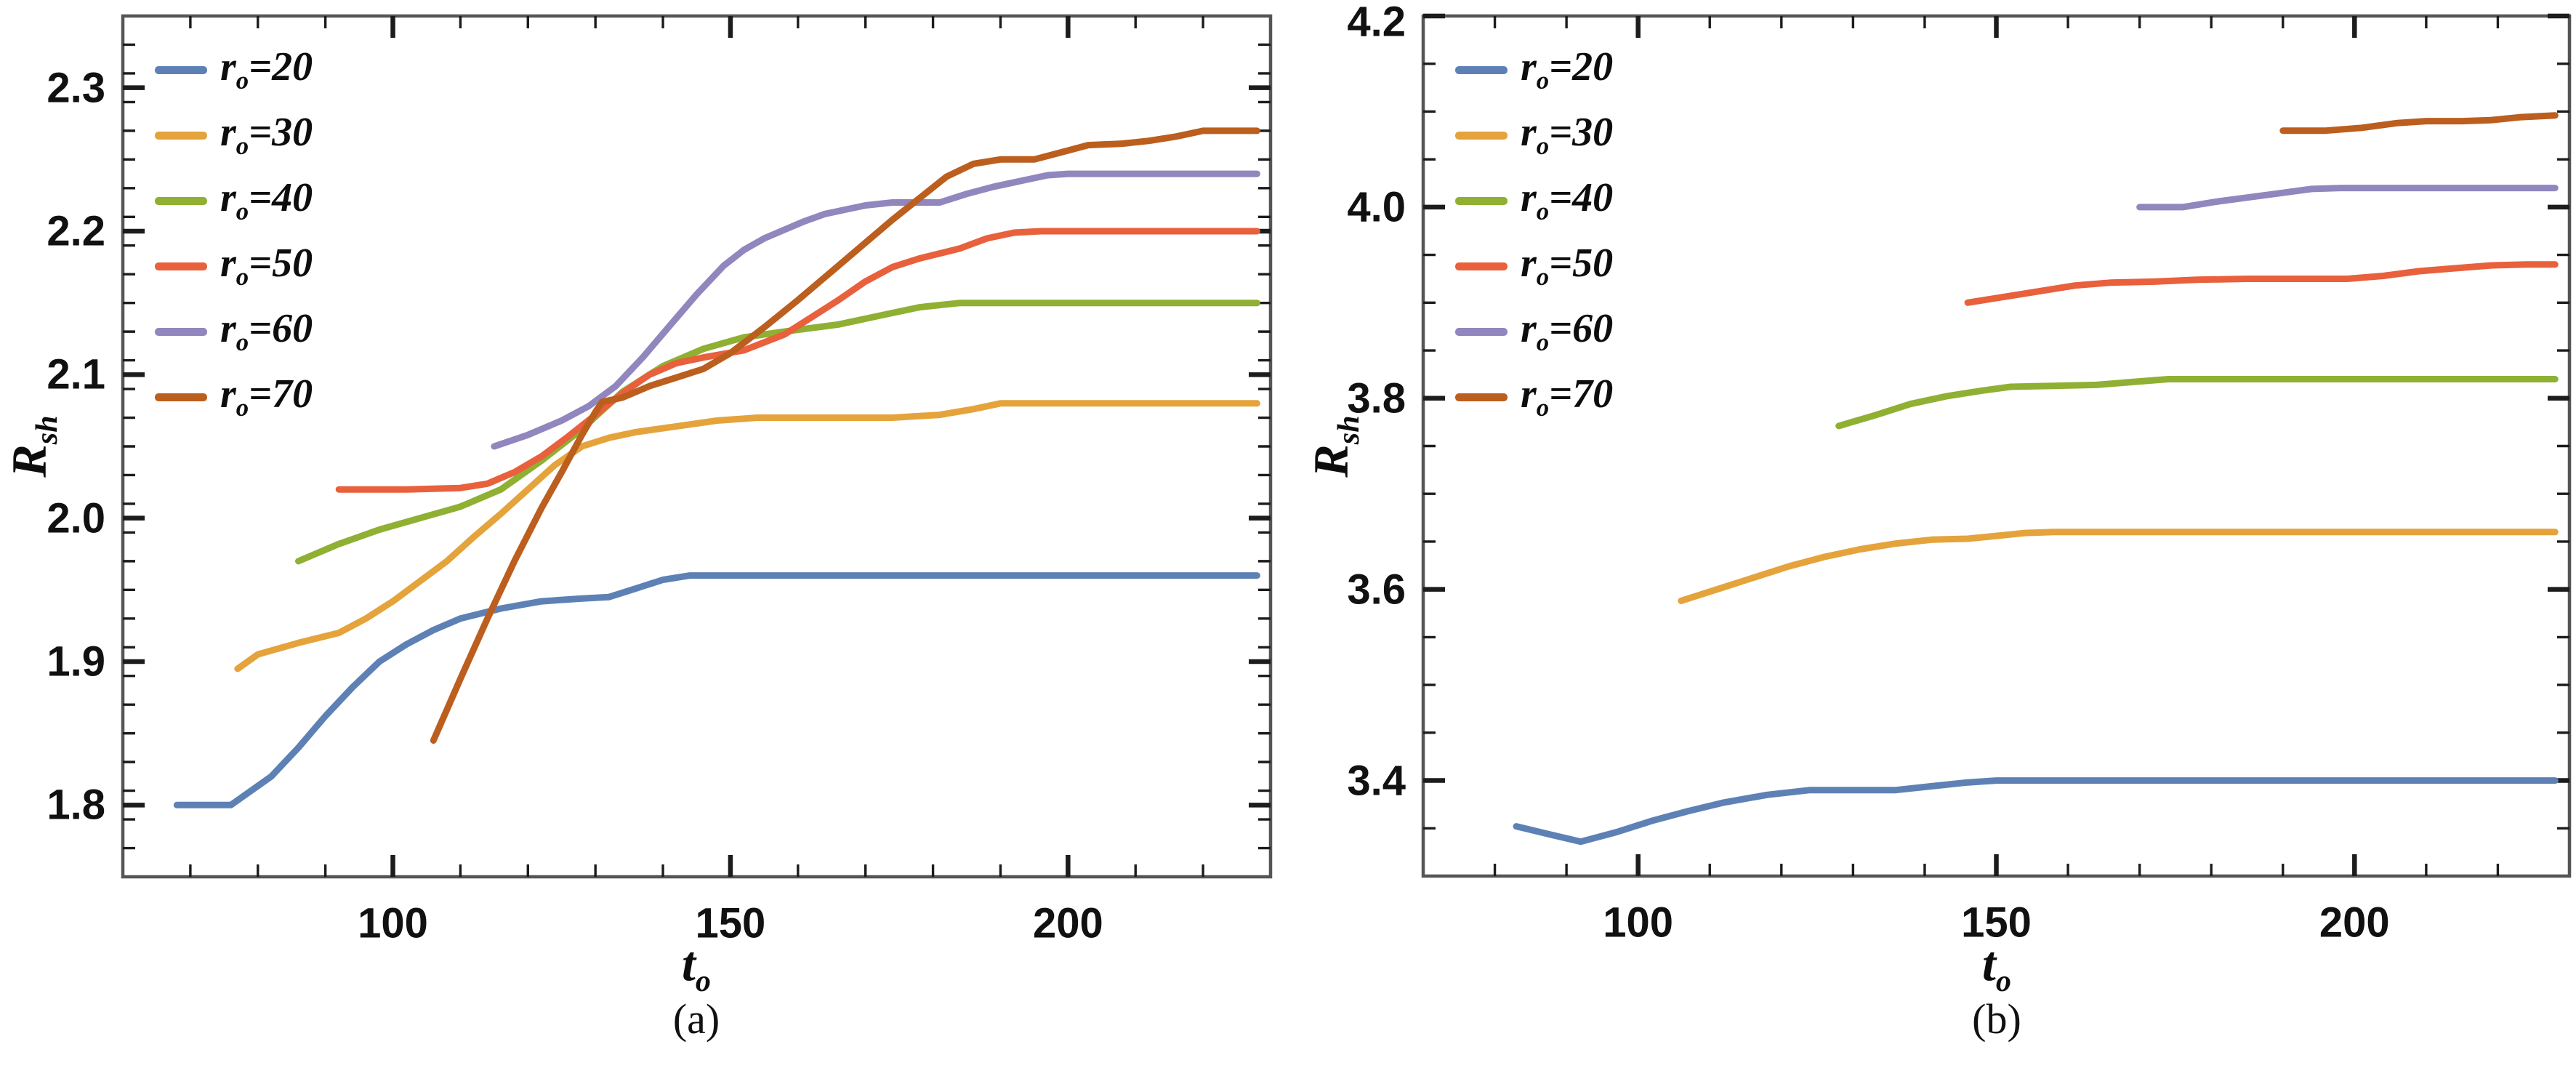 The width and height of the screenshot is (2576, 1068). What do you see at coordinates (2354, 923) in the screenshot?
I see `x-tick-label-b: 200` at bounding box center [2354, 923].